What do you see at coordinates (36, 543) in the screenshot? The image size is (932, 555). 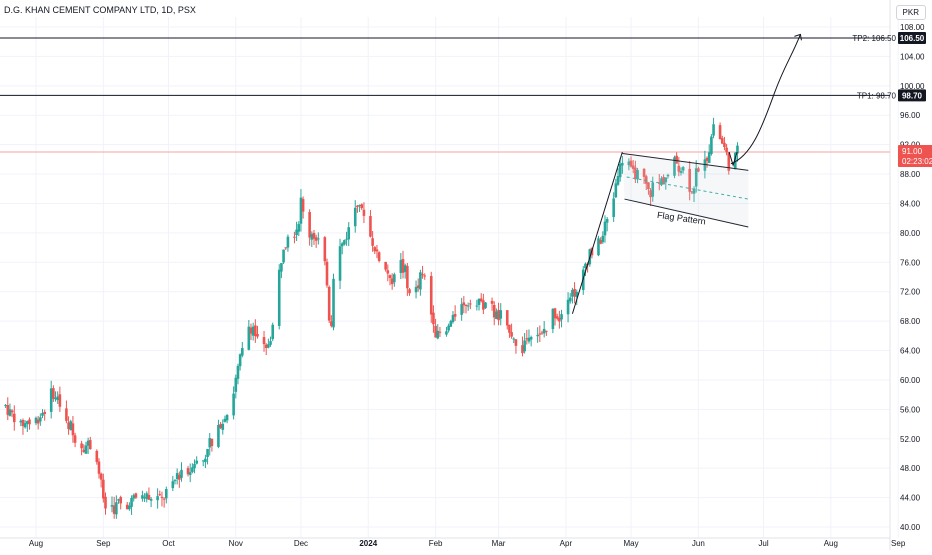 I see `x-tick-label: Aug` at bounding box center [36, 543].